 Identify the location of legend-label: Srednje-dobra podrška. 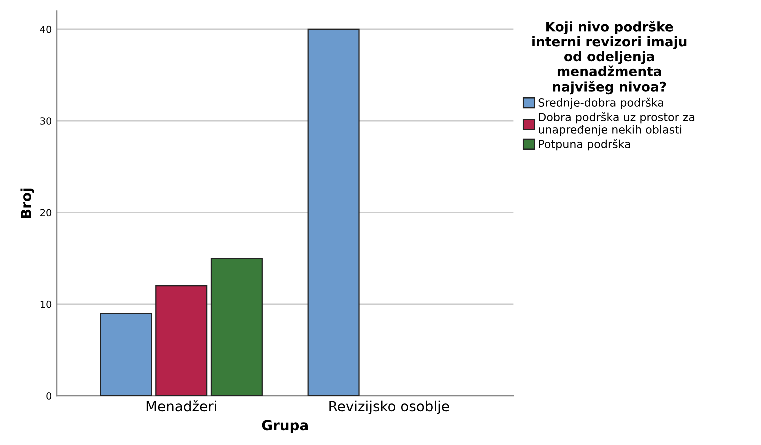
(601, 104).